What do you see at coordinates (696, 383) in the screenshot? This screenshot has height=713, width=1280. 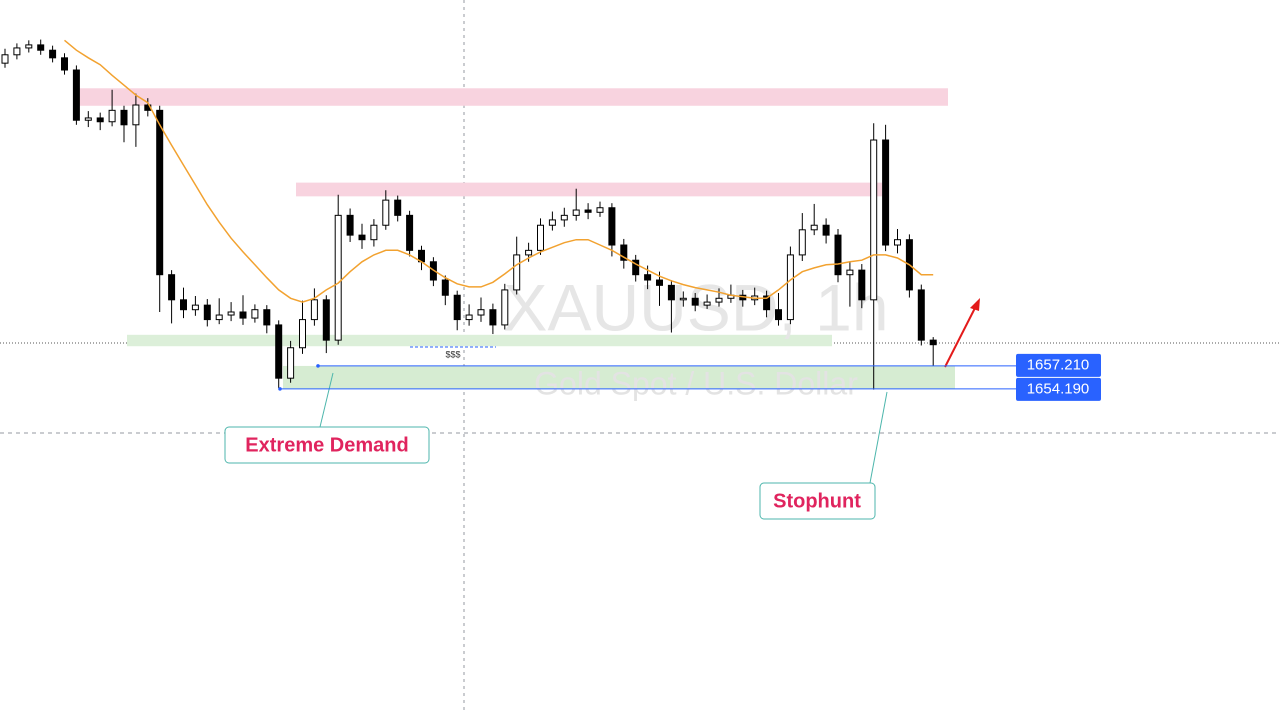 I see `watermark-subtitle: Gold Spot / U.S. Dollar` at bounding box center [696, 383].